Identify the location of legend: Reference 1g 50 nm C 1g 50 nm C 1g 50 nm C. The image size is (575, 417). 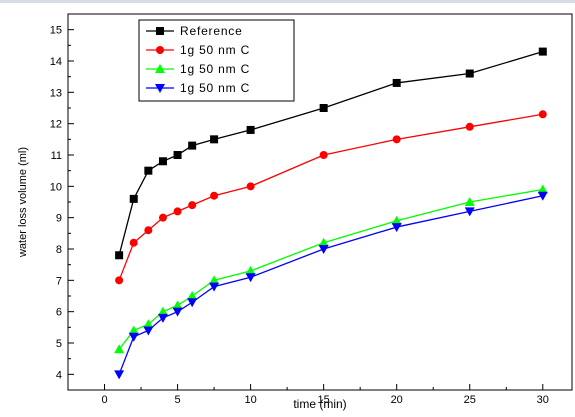
(216, 60).